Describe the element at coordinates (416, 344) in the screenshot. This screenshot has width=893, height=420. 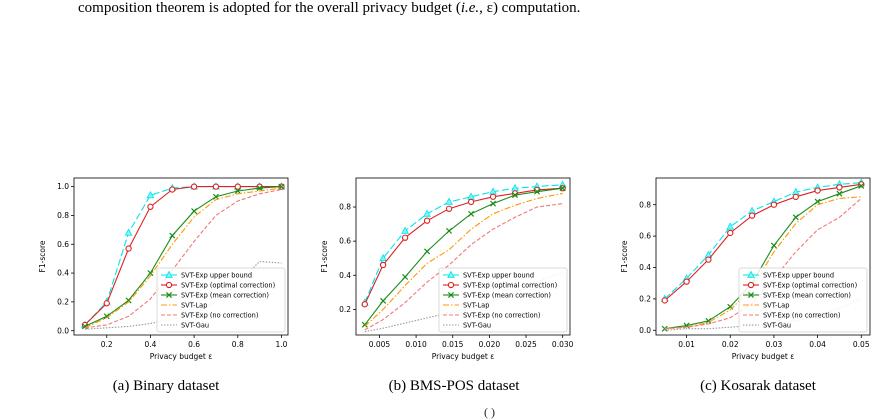
I see `x-tick-label: 0.010` at that location.